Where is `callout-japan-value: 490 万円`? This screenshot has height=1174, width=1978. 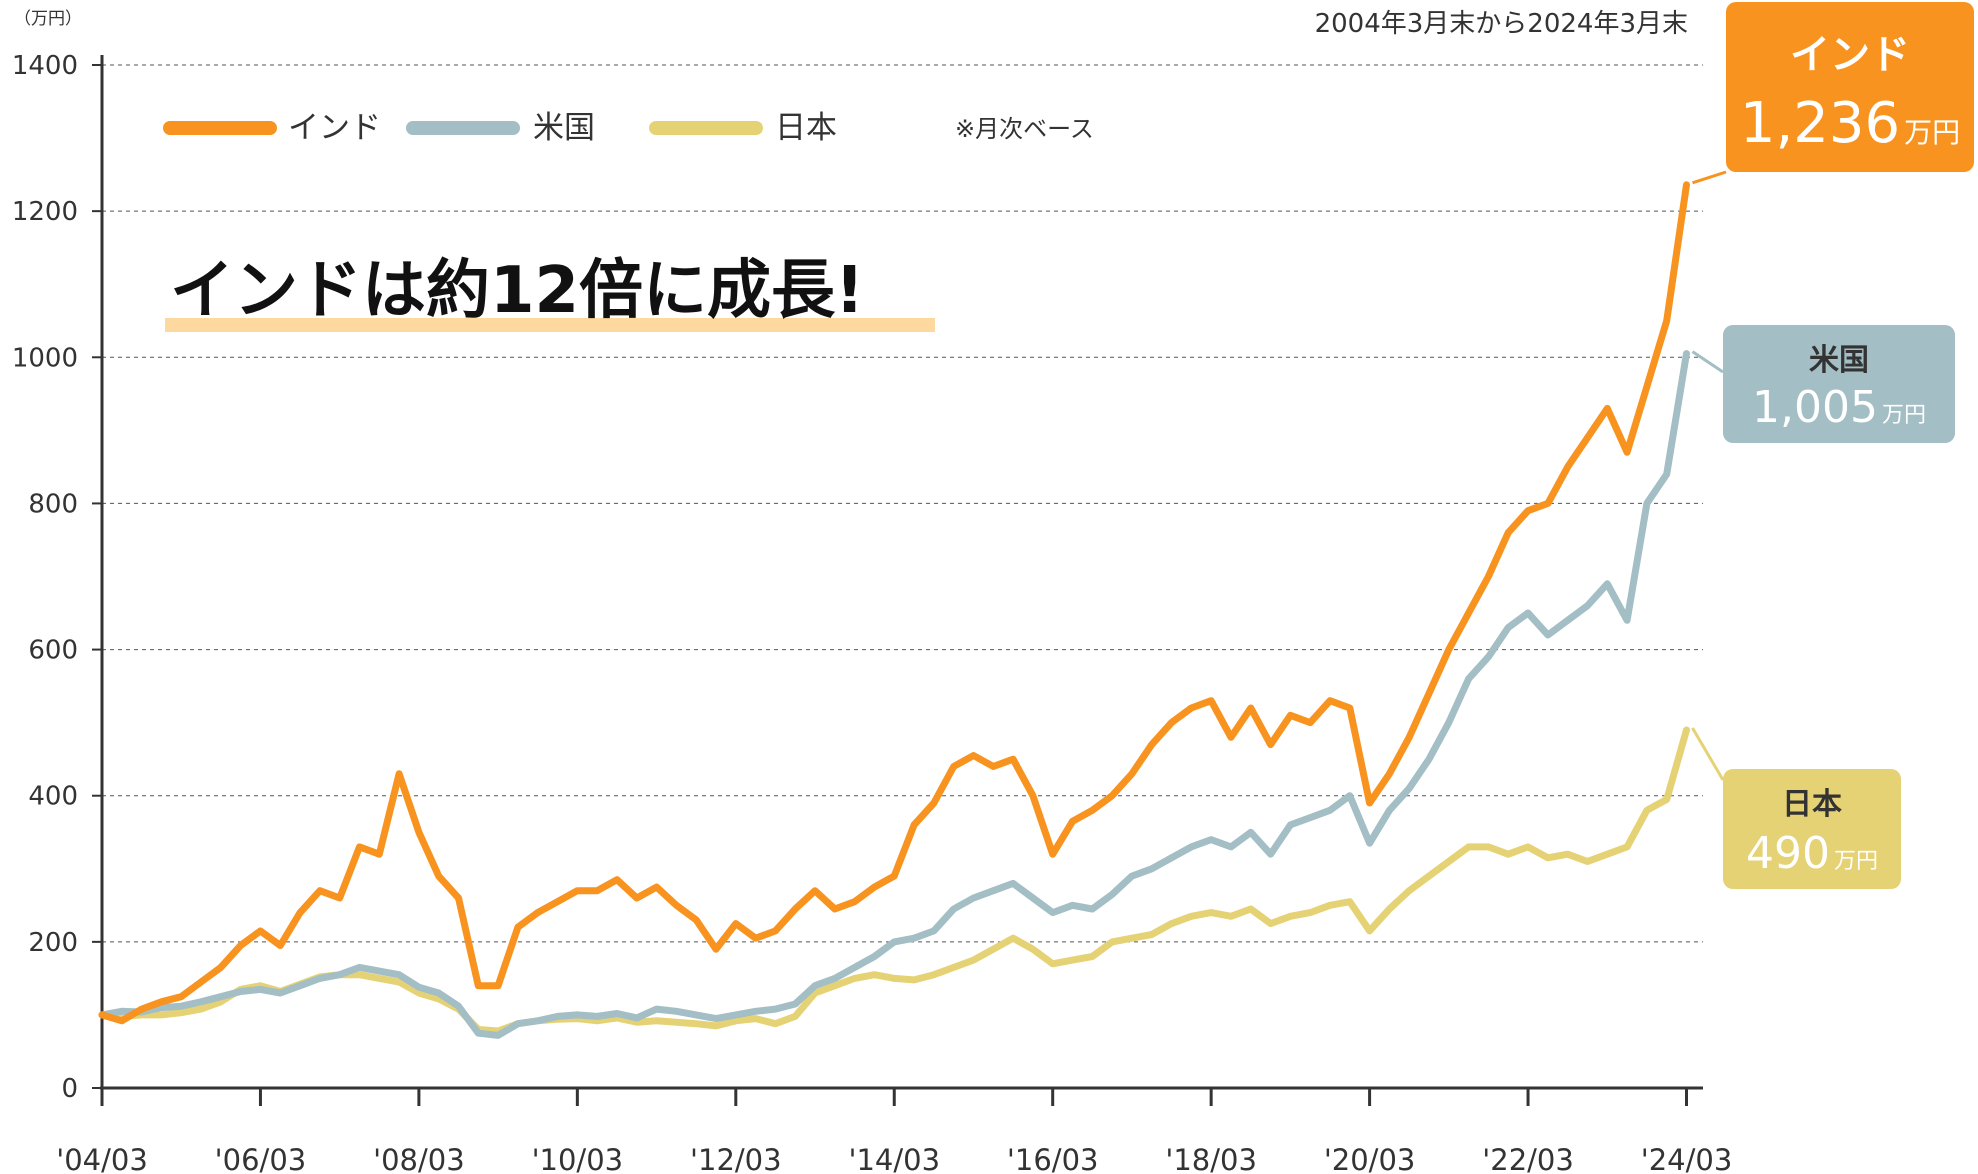 callout-japan-value: 490 万円 is located at coordinates (1812, 853).